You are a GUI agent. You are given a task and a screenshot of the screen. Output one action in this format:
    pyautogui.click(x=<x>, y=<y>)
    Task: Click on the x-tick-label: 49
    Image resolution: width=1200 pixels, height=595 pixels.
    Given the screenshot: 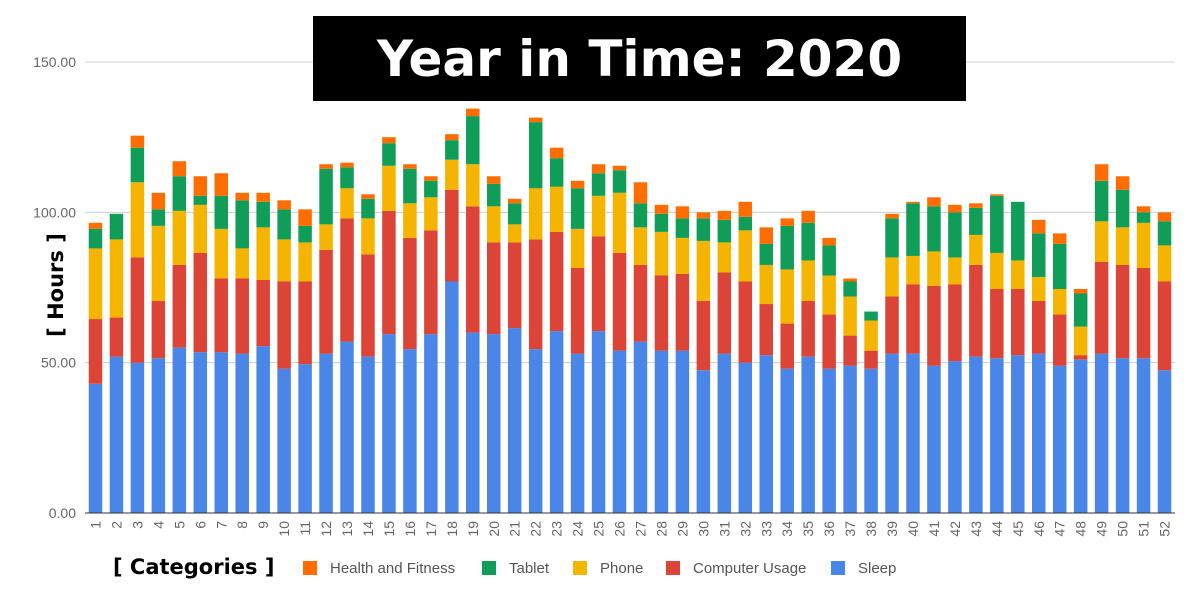 What is the action you would take?
    pyautogui.click(x=1102, y=529)
    